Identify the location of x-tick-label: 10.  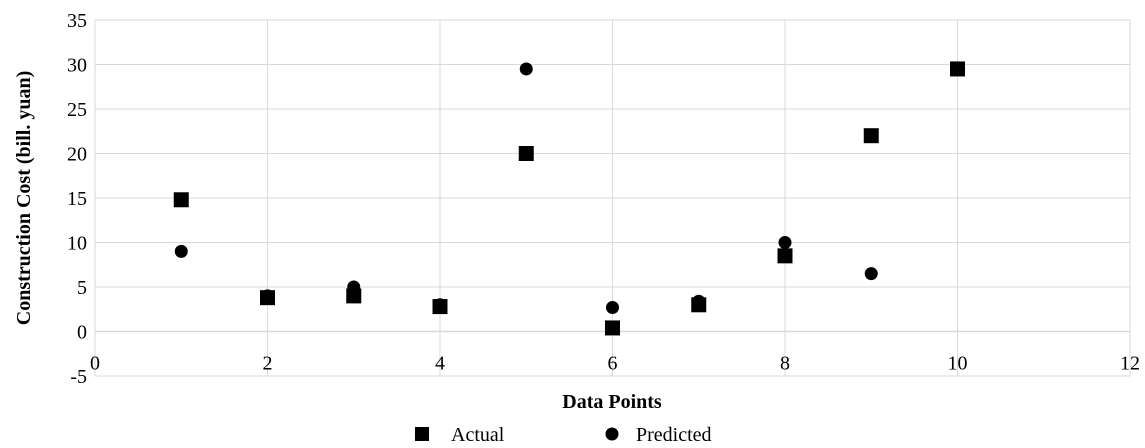
(958, 364).